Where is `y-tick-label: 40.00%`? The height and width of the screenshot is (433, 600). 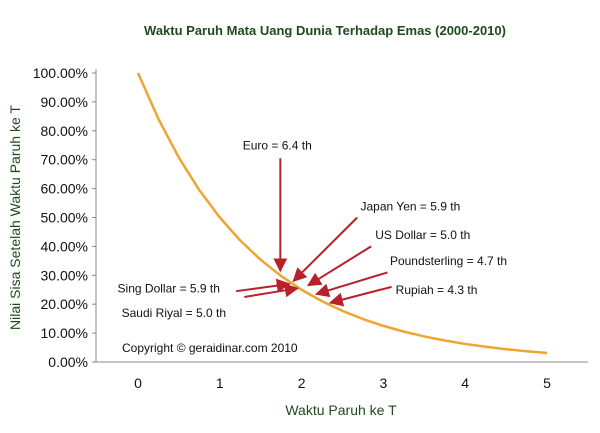 y-tick-label: 40.00% is located at coordinates (64, 246).